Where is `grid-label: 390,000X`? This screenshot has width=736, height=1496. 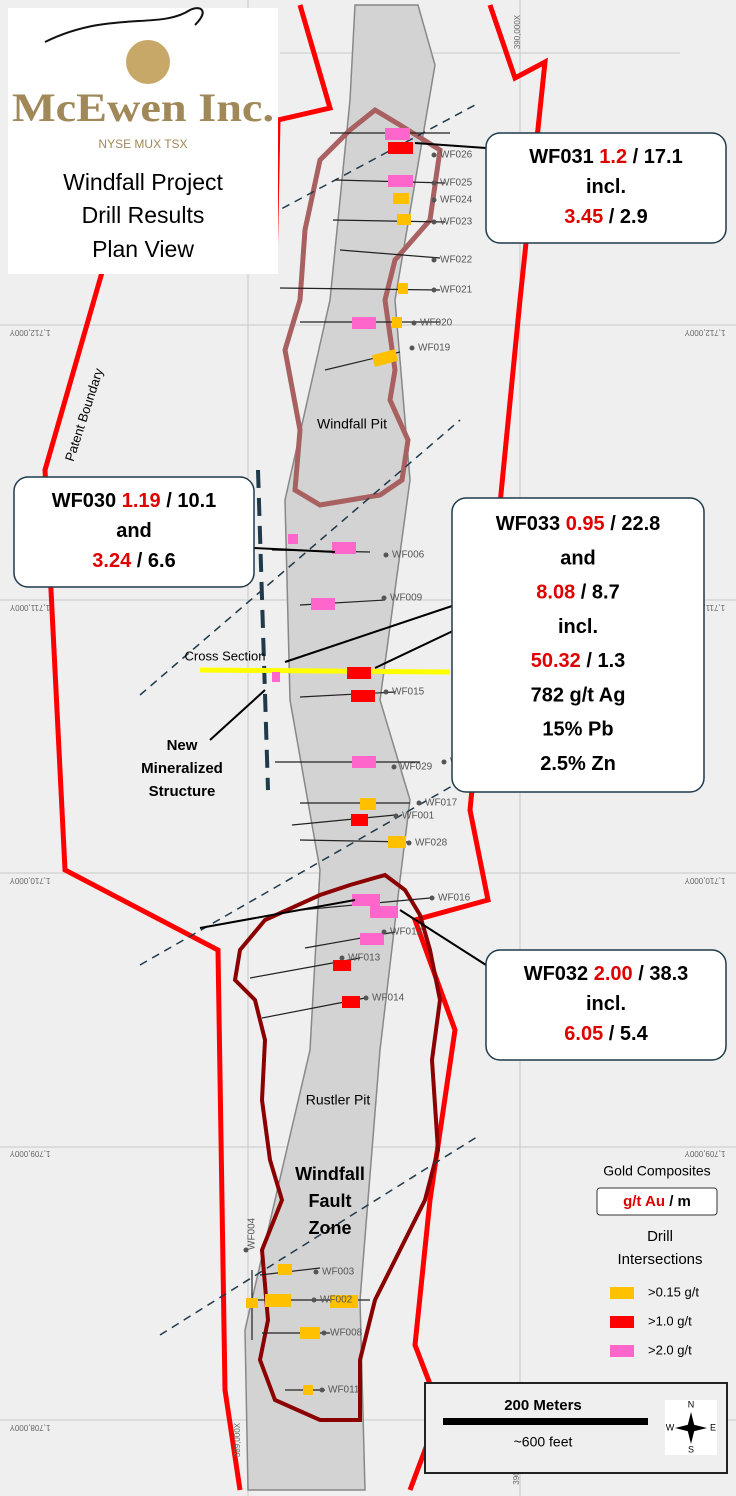 grid-label: 390,000X is located at coordinates (517, 31).